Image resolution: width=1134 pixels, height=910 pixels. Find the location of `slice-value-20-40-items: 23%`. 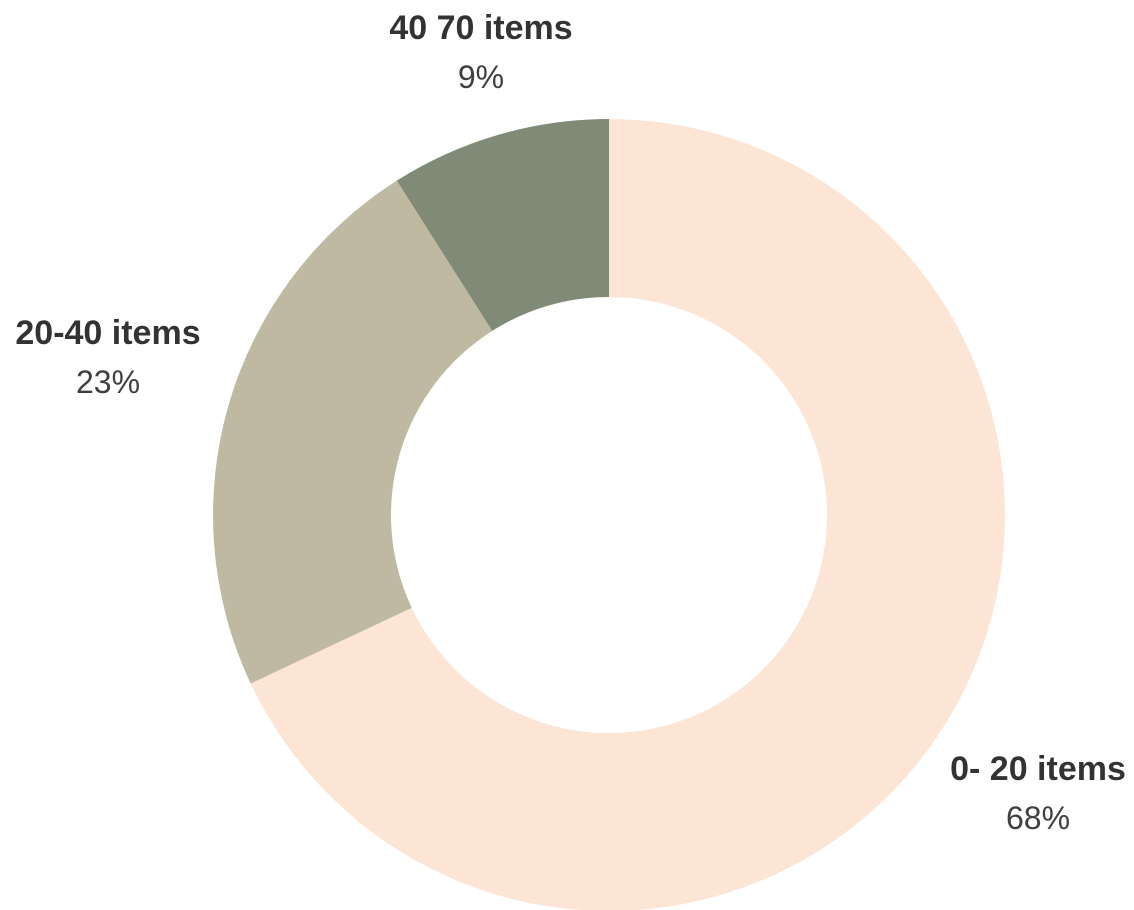

slice-value-20-40-items: 23% is located at coordinates (108, 382).